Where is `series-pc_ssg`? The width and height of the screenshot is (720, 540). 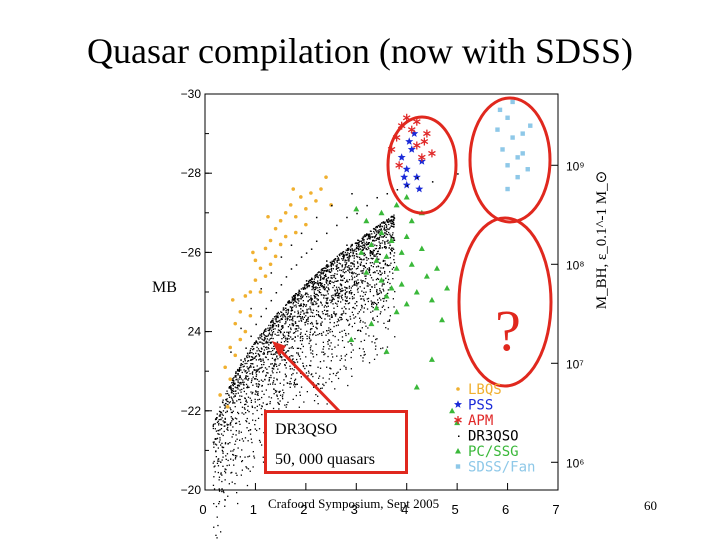
series-pc_ssg is located at coordinates (404, 319).